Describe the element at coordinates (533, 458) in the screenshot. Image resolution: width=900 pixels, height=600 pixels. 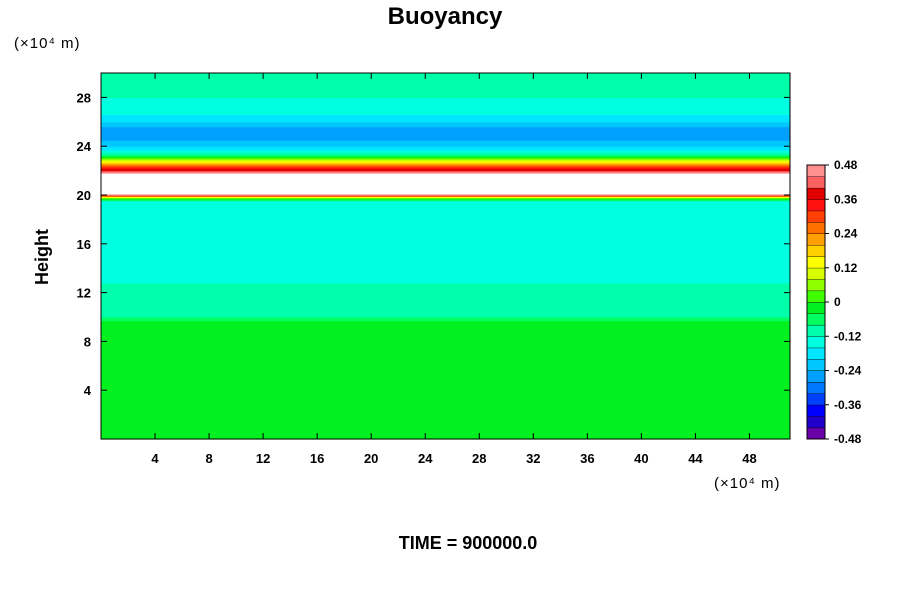
I see `x-tick-label: 32` at that location.